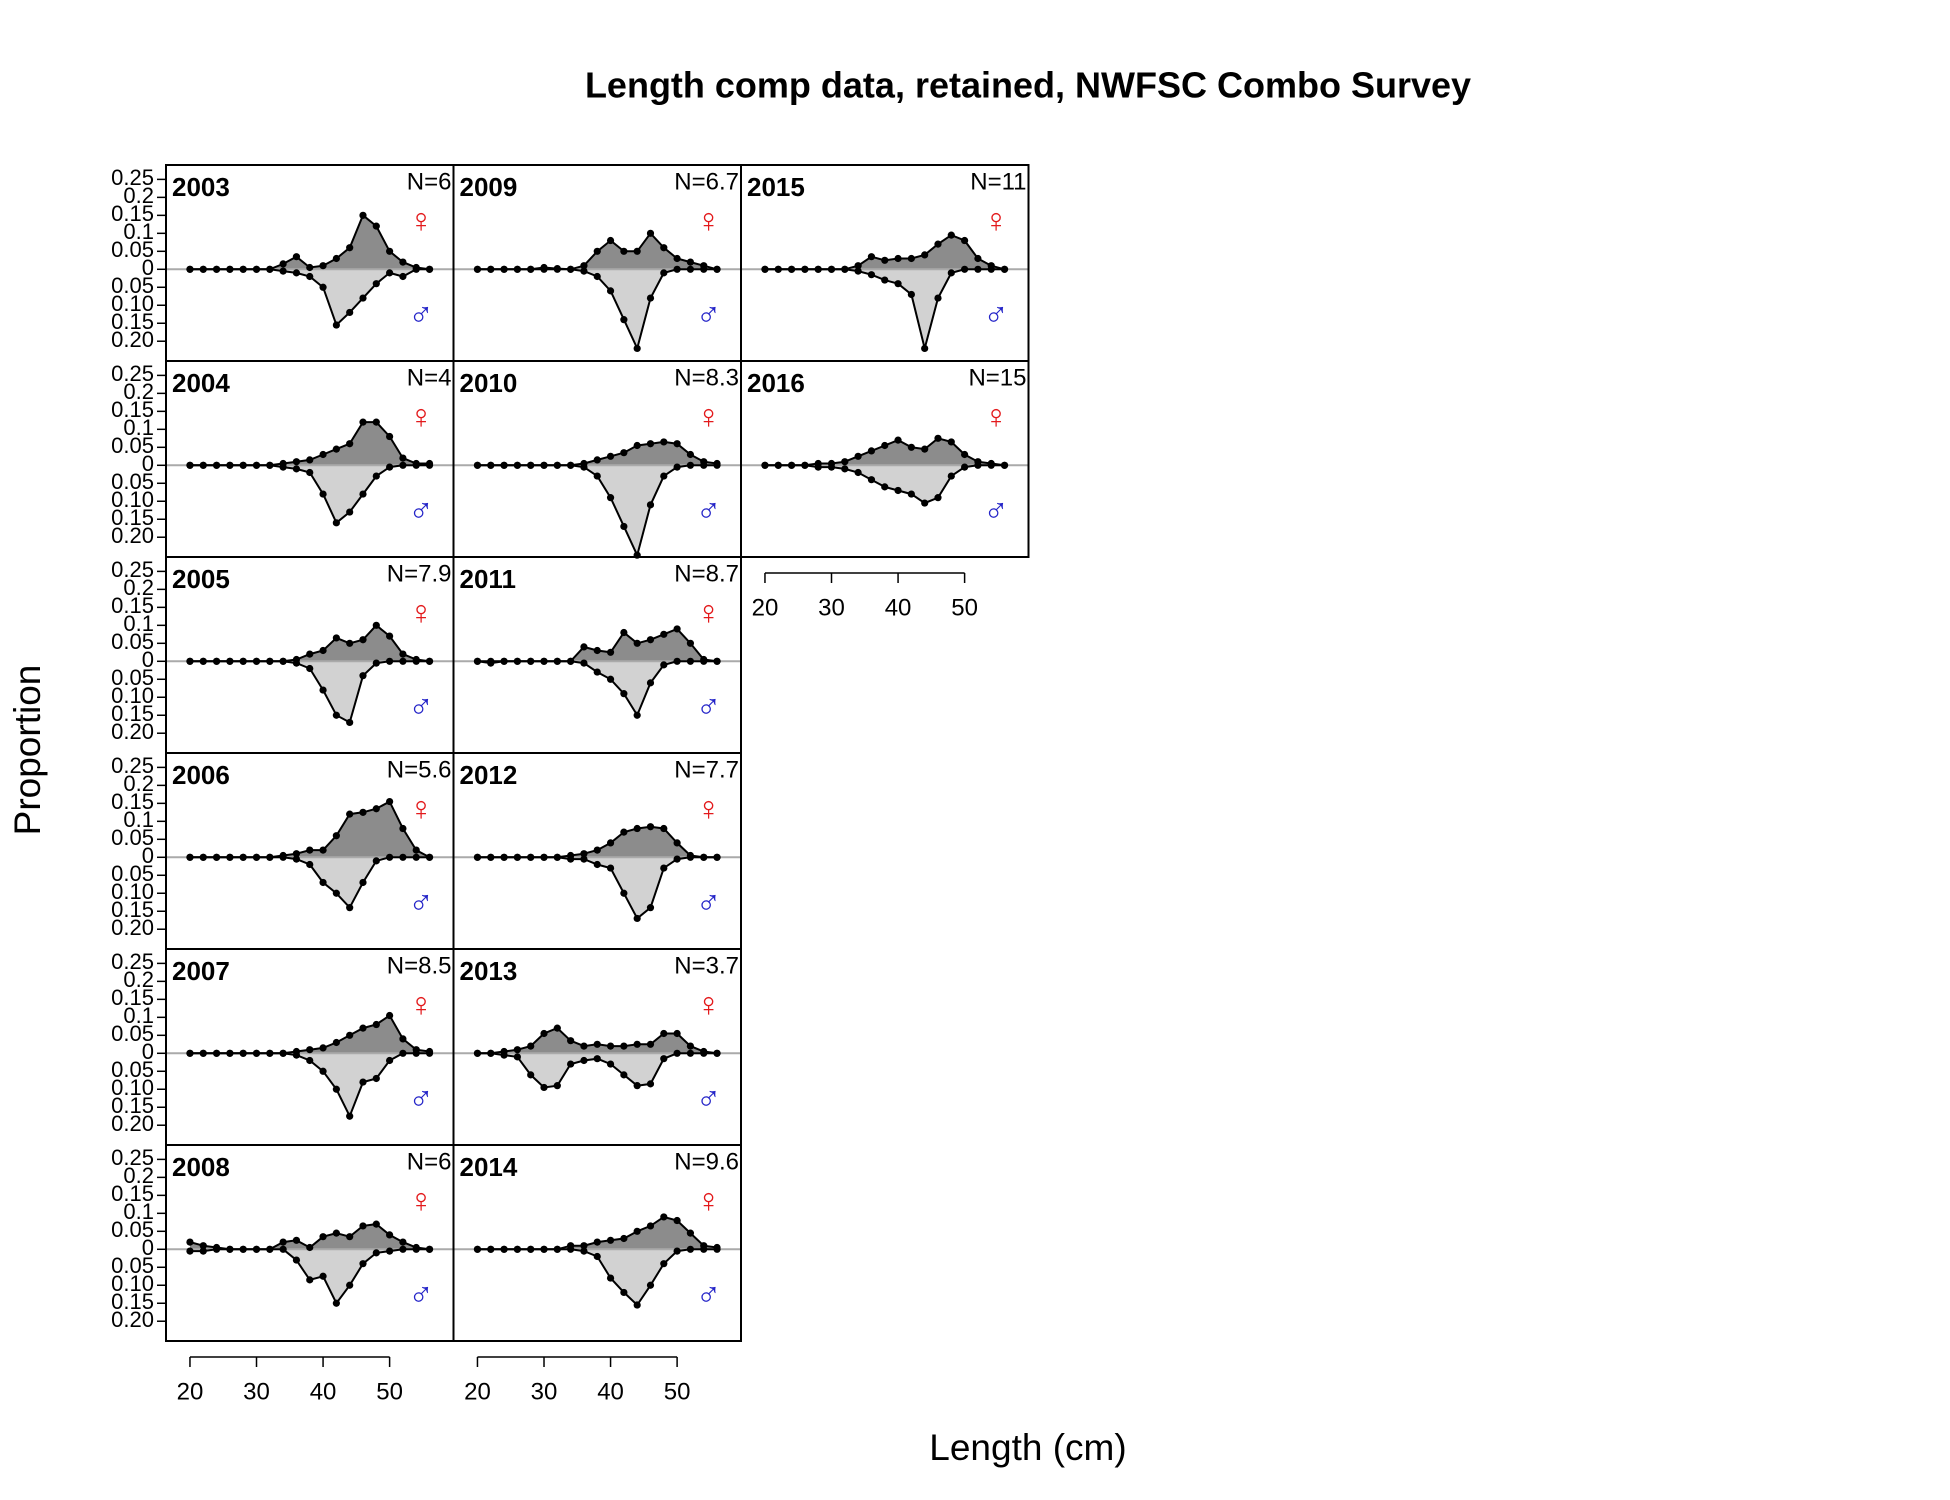  Describe the element at coordinates (421, 1005) in the screenshot. I see `legend-symbol: ♀` at that location.